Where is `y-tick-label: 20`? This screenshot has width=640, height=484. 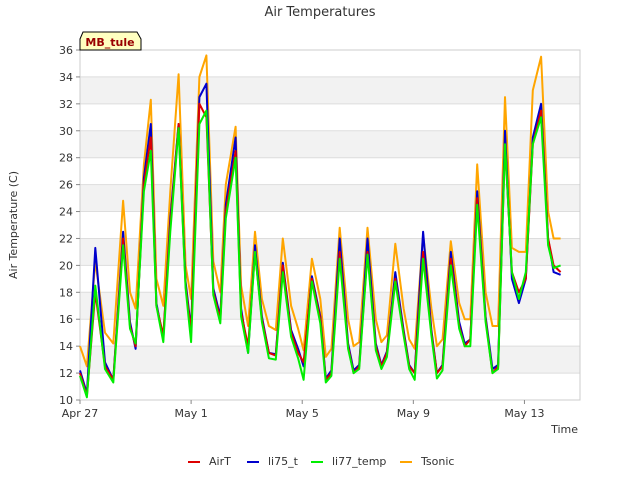
y-tick-label: 20 is located at coordinates (66, 265).